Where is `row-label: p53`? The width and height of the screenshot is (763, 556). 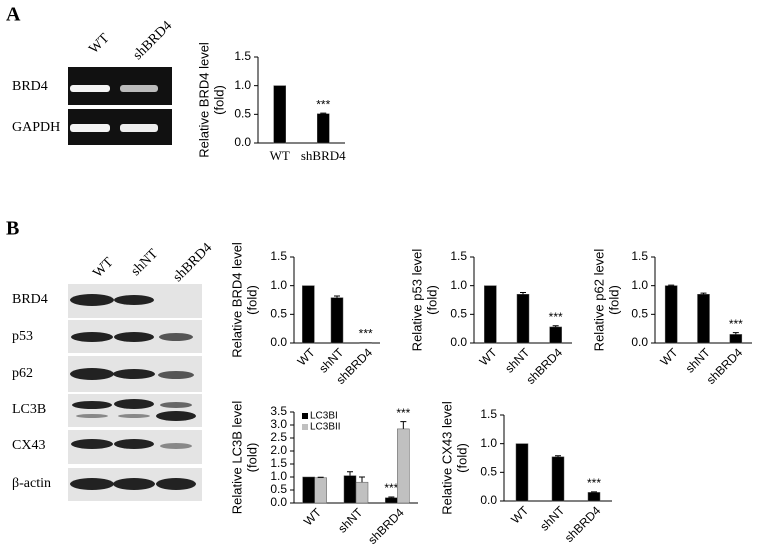 row-label: p53 is located at coordinates (22, 336).